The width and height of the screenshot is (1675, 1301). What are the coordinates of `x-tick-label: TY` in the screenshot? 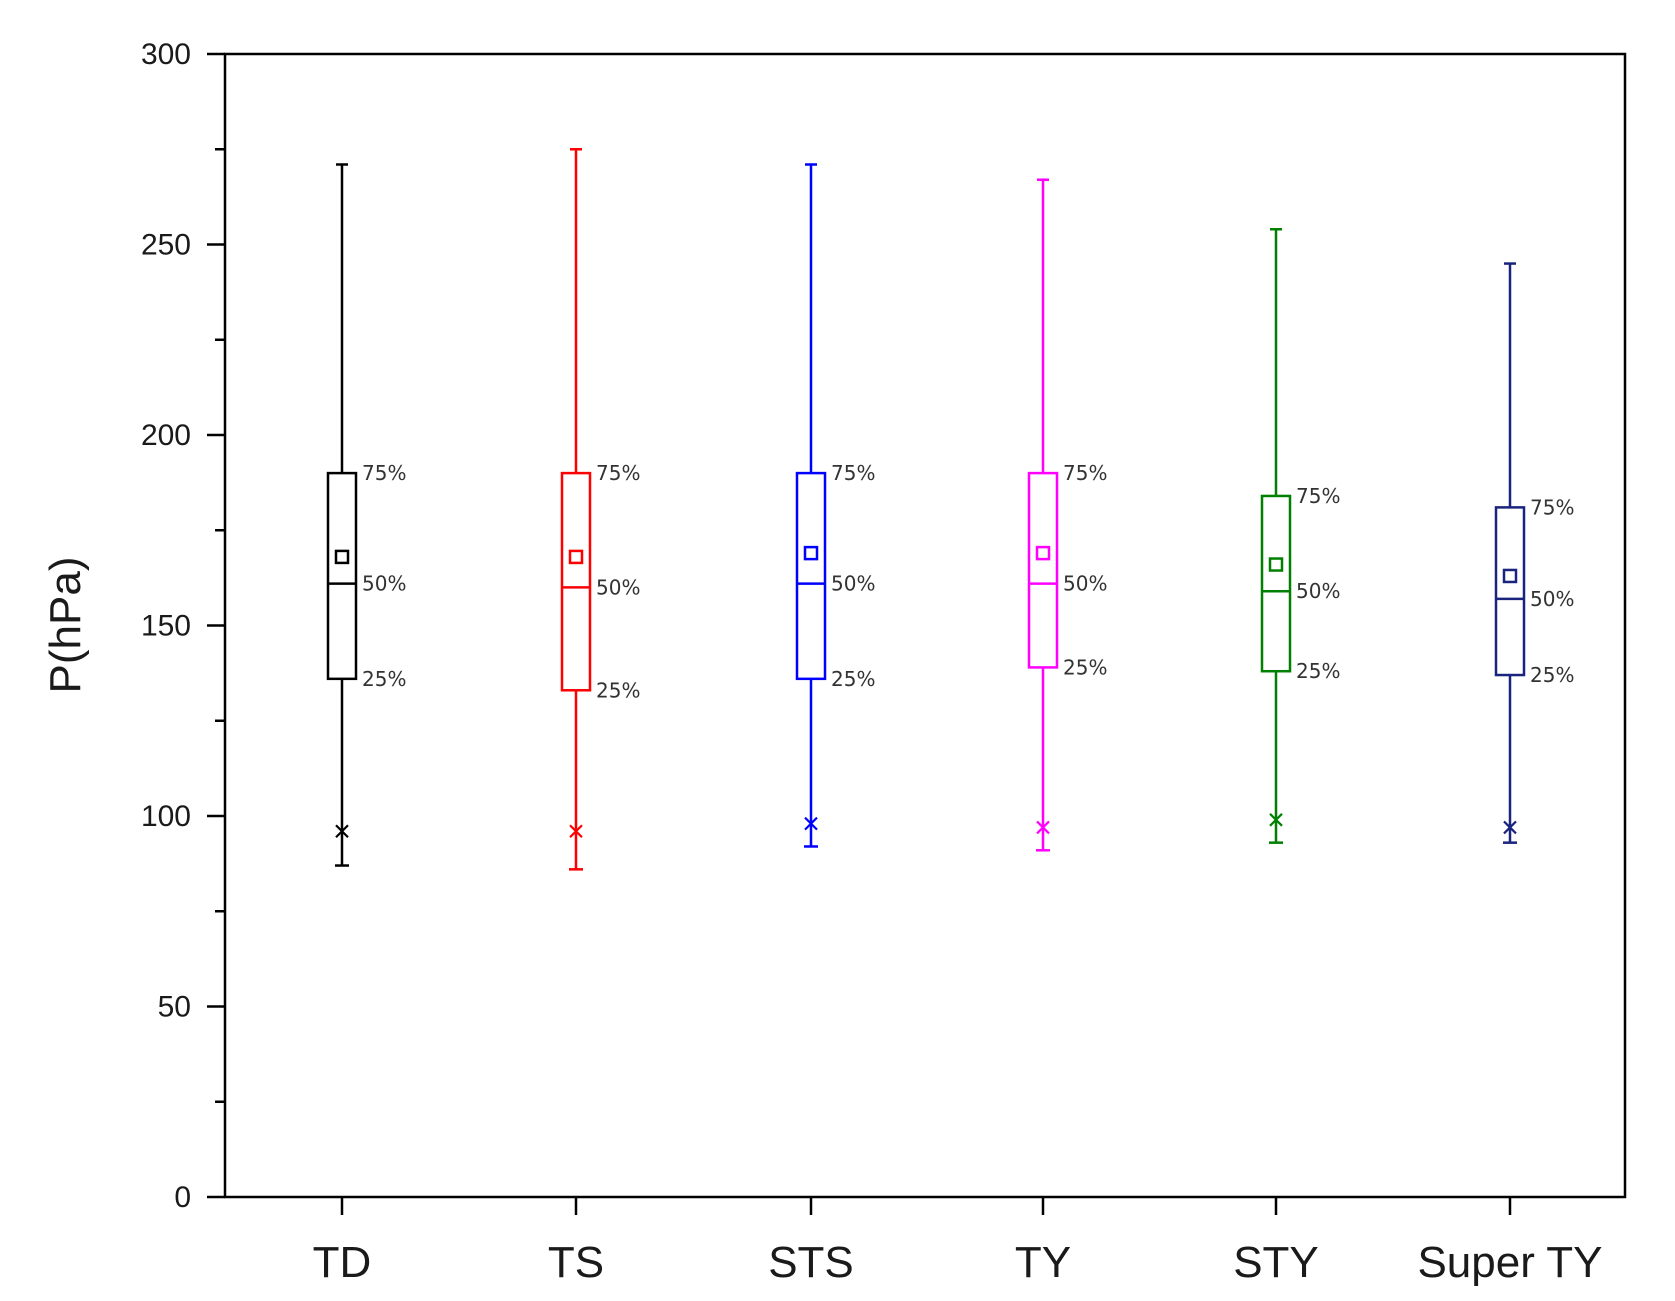 It's located at (1043, 1262).